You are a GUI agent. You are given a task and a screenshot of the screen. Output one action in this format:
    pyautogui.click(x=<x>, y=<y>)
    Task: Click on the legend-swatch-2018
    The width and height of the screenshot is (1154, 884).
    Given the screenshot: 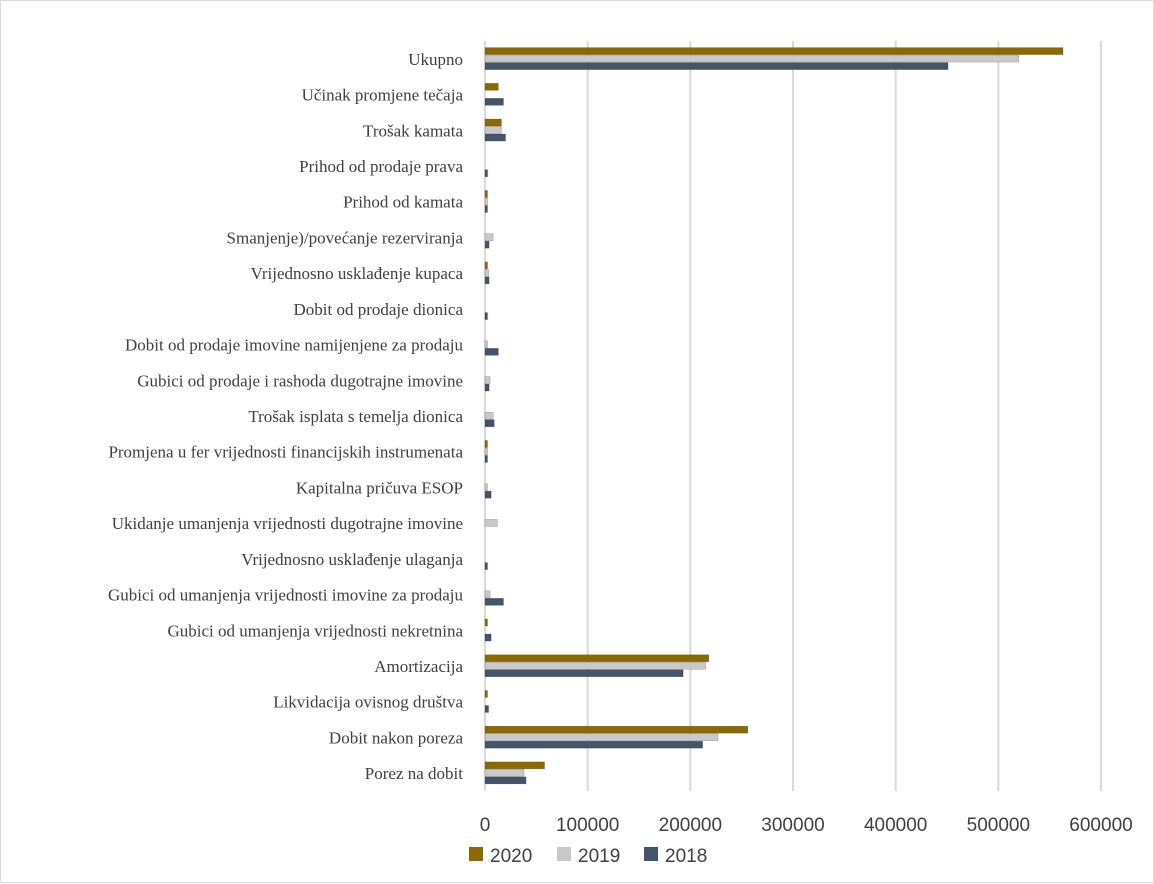 What is the action you would take?
    pyautogui.click(x=651, y=854)
    